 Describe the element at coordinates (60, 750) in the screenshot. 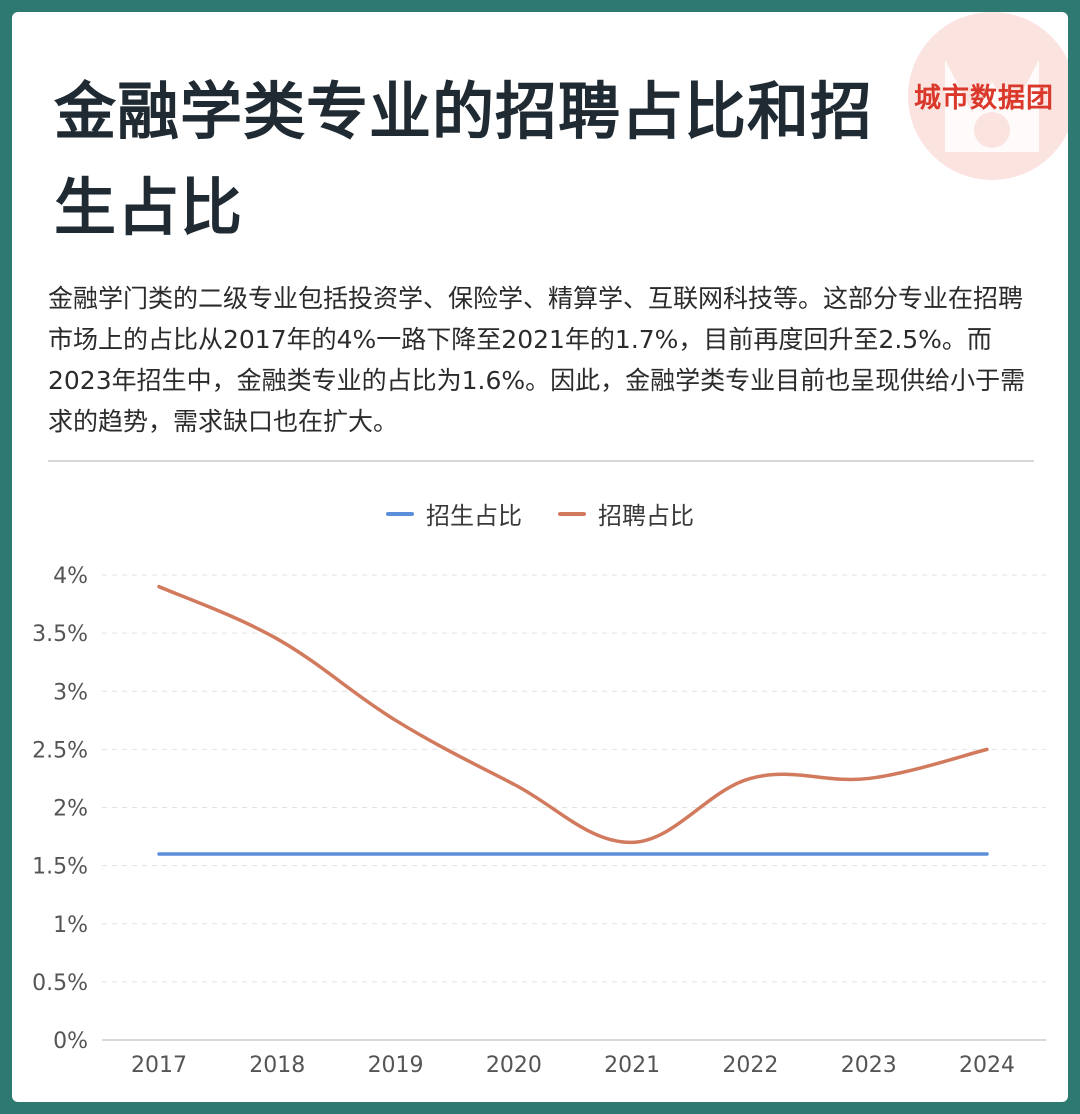

I see `y-tick-label: 2.5%` at that location.